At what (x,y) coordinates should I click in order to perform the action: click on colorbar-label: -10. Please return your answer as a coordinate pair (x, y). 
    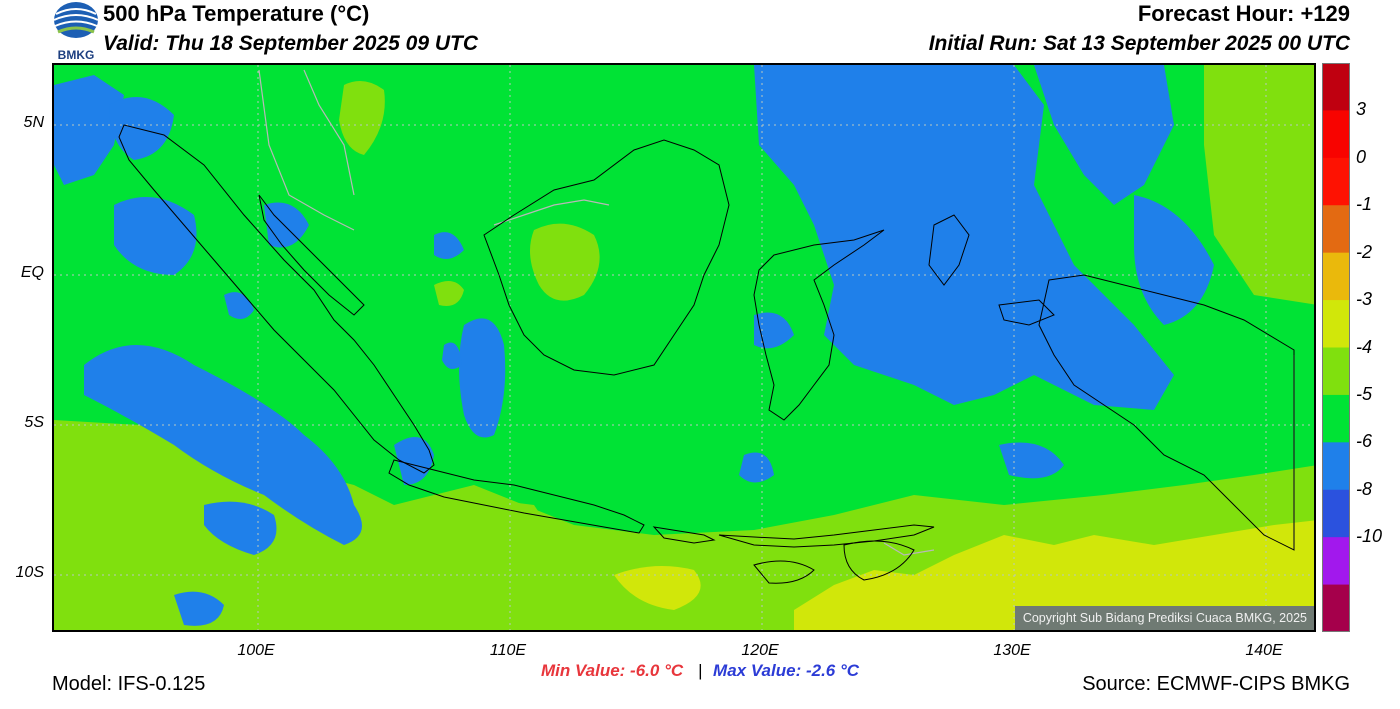
    Looking at the image, I should click on (1369, 536).